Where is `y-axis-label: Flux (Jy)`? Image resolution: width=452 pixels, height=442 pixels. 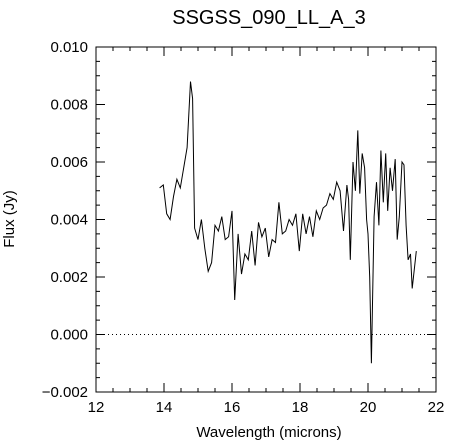 y-axis-label: Flux (Jy) is located at coordinates (9, 219).